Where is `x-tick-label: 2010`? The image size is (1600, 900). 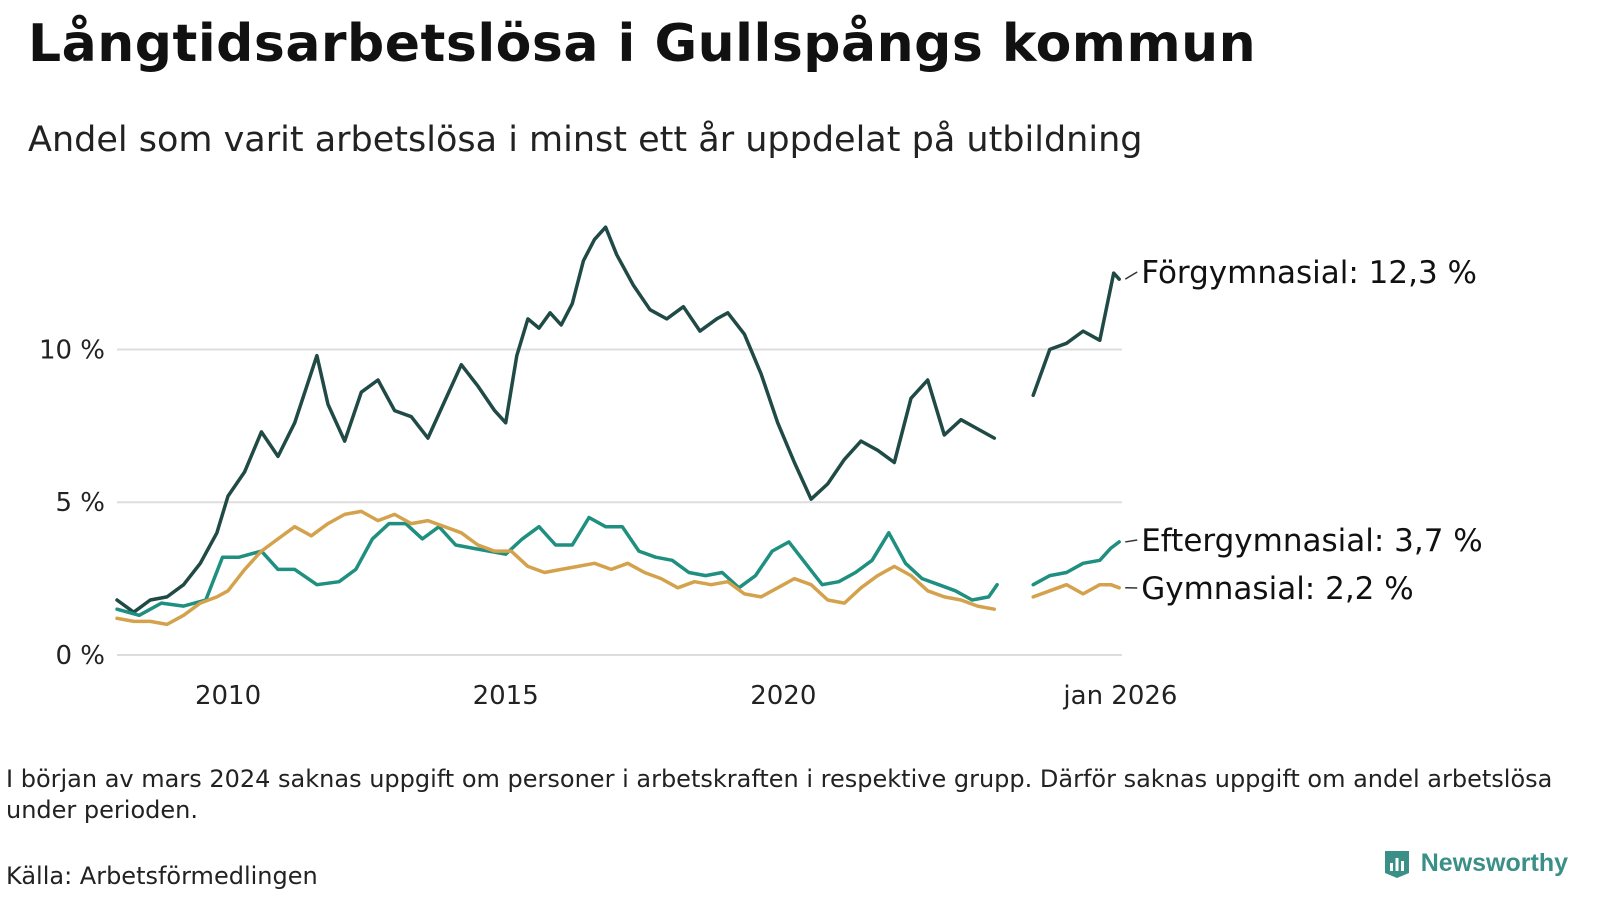
x-tick-label: 2010 is located at coordinates (228, 696).